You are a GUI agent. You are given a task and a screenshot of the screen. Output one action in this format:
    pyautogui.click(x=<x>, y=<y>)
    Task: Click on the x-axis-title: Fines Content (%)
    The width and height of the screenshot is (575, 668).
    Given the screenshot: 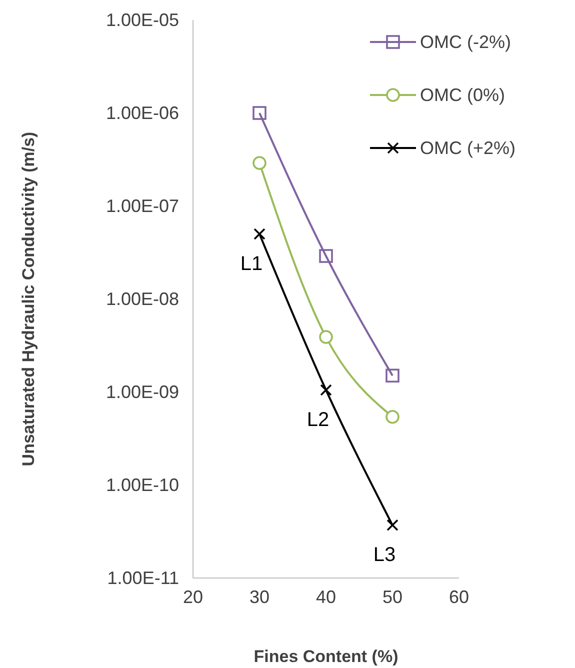 What is the action you would take?
    pyautogui.click(x=326, y=656)
    